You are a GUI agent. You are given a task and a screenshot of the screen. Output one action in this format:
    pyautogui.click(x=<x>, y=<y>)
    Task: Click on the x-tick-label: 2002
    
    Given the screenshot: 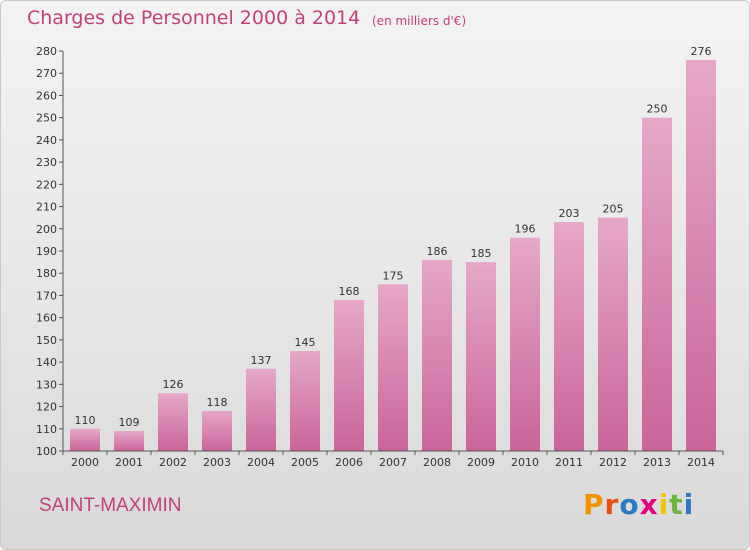 What is the action you would take?
    pyautogui.click(x=173, y=462)
    